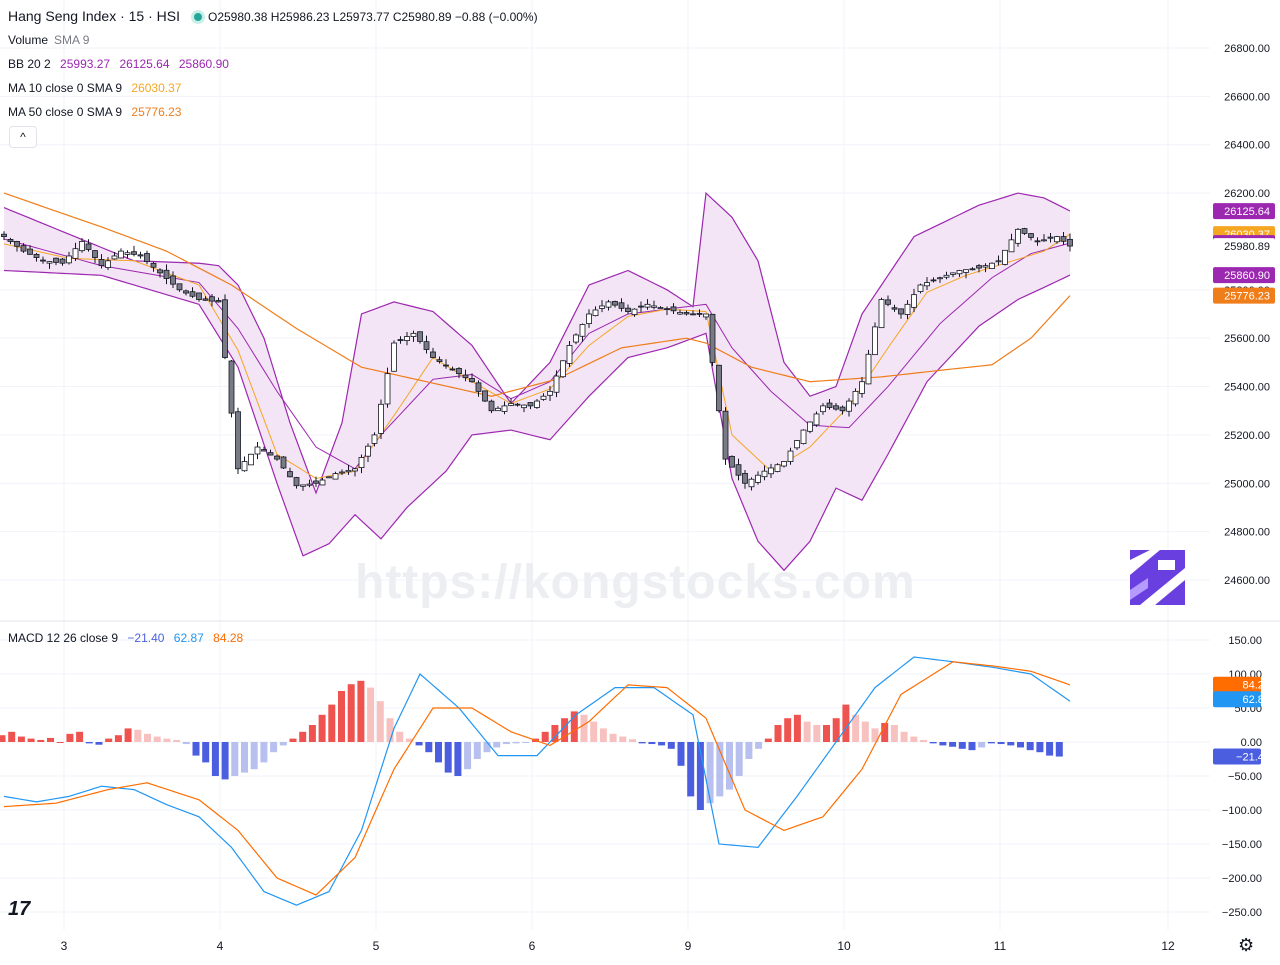 The image size is (1280, 965). Describe the element at coordinates (1247, 97) in the screenshot. I see `price-tick-label: 26600.00` at that location.